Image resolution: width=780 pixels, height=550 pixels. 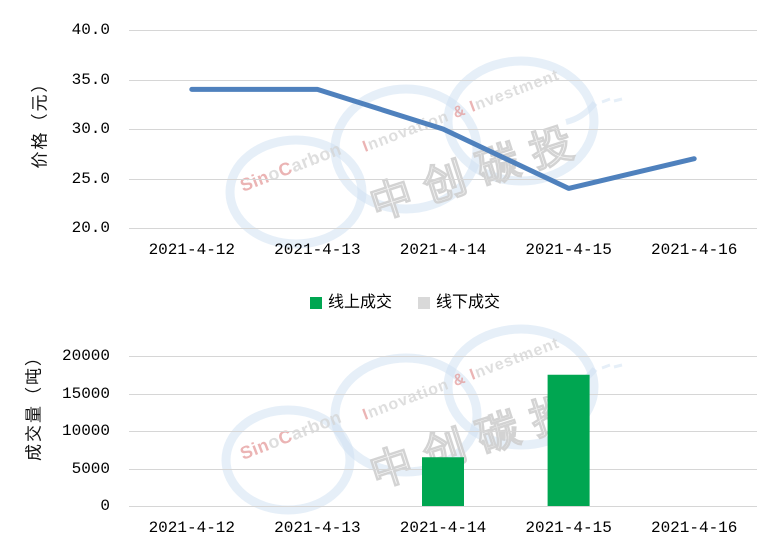 I want to click on price-y-tick: 35.0, so click(x=90, y=79).